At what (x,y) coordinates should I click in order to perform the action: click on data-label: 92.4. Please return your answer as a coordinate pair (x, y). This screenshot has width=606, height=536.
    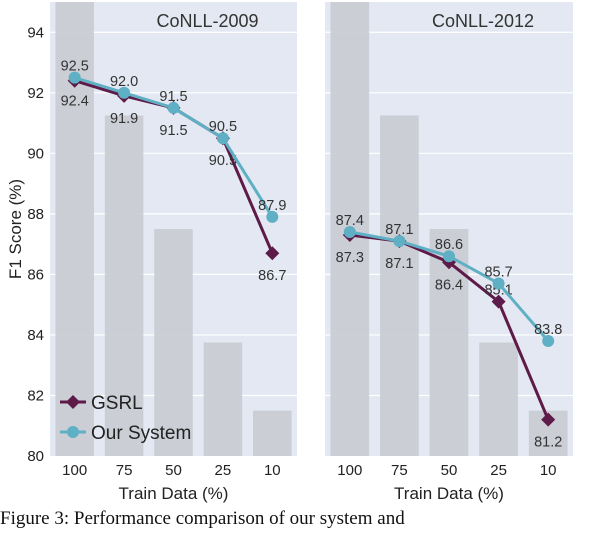
    Looking at the image, I should click on (75, 102).